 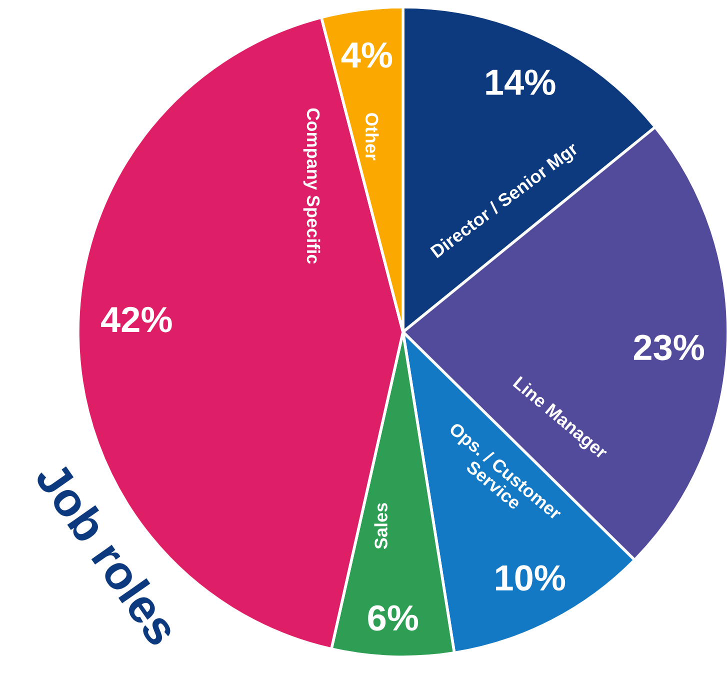 I want to click on data-label: 23%, so click(x=669, y=347).